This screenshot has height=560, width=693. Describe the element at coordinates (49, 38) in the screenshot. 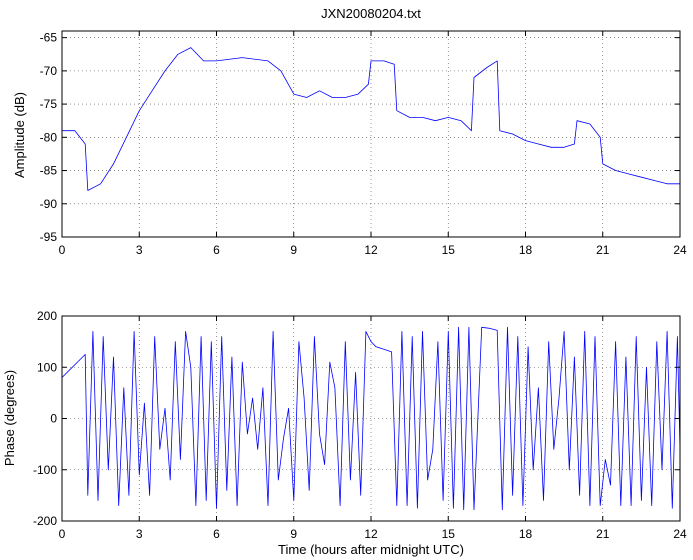

I see `y-tick-label: -65` at that location.